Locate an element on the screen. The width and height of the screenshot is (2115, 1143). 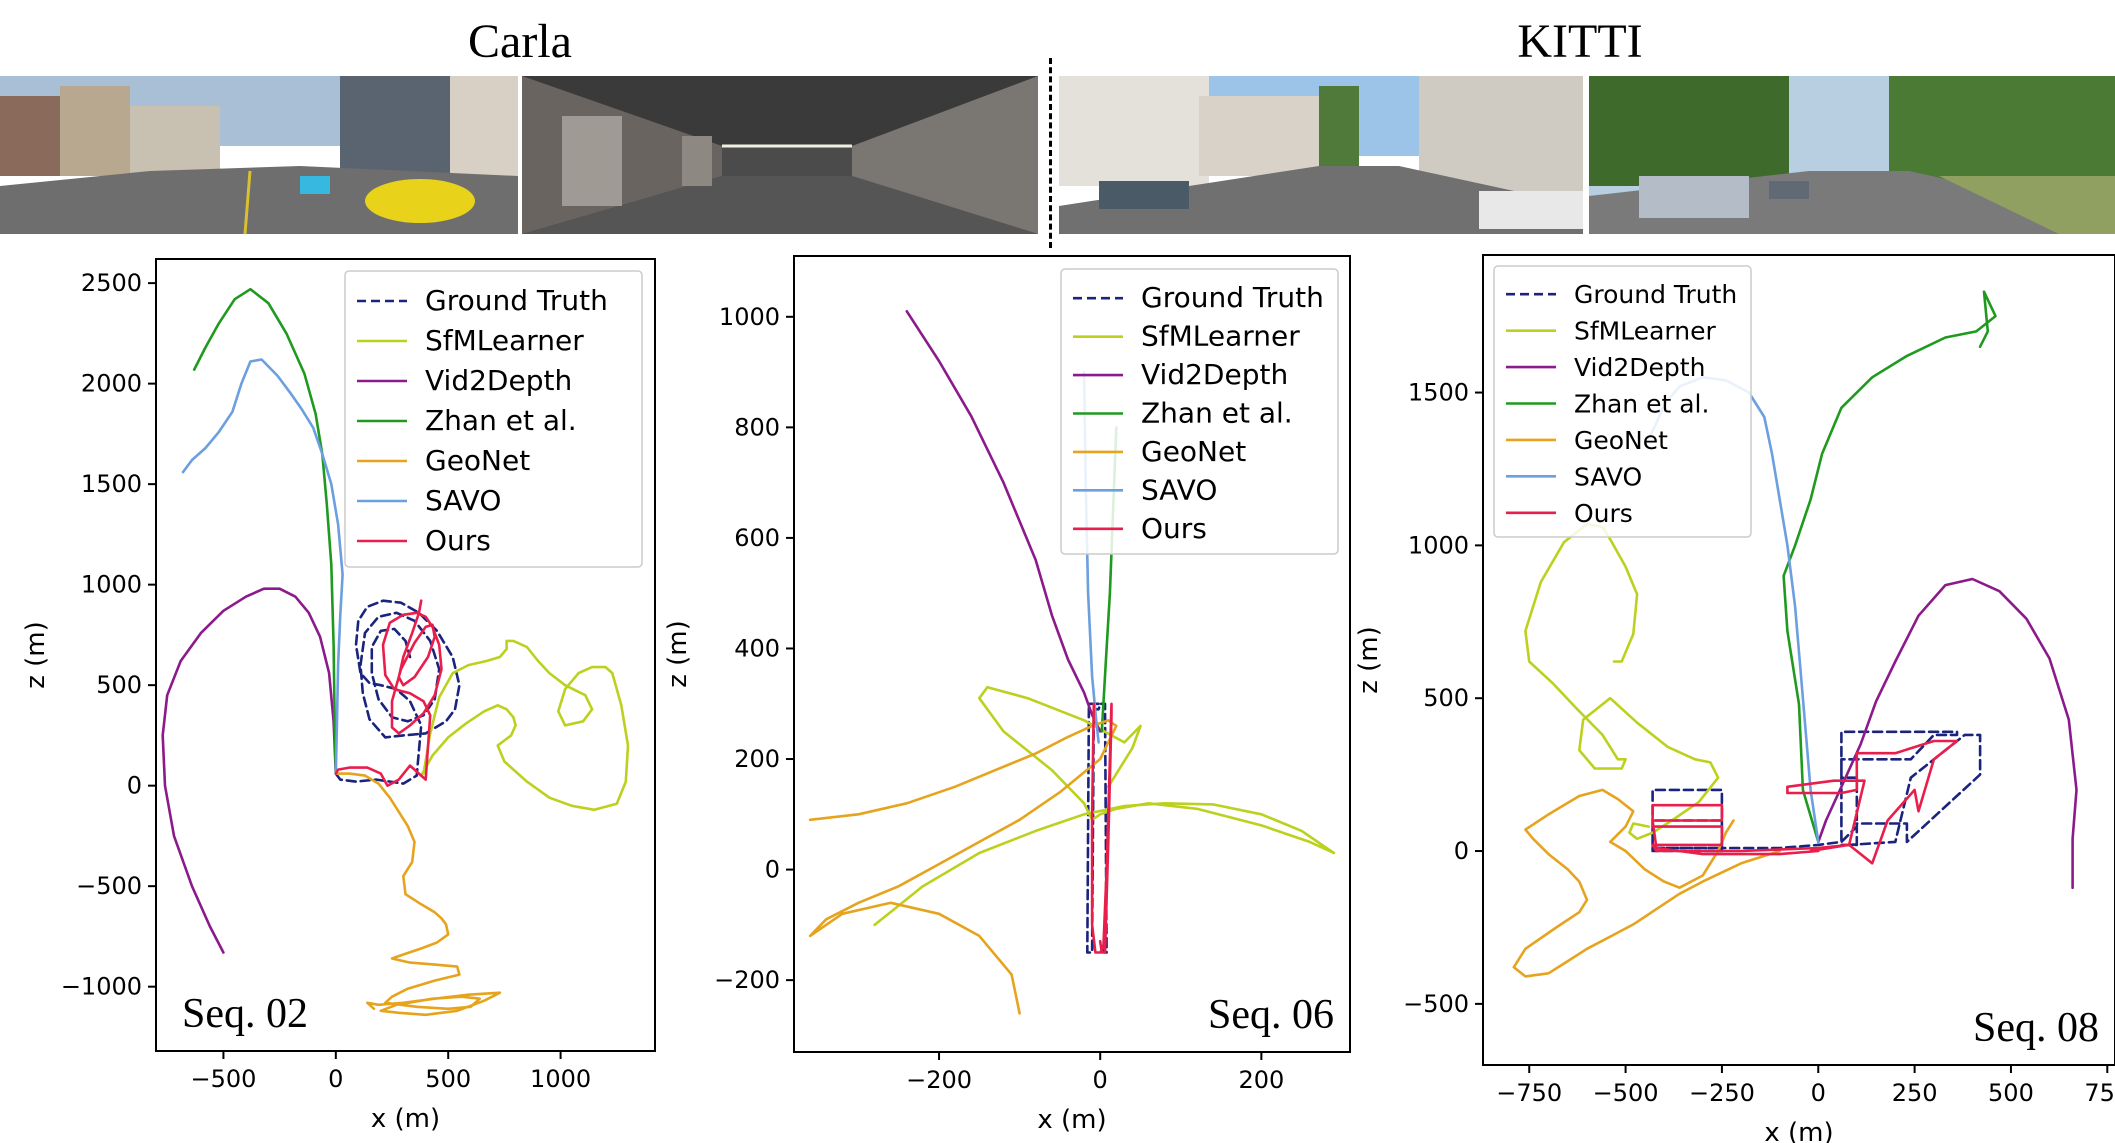
dataset-title-kitti: KITTI is located at coordinates (1580, 41).